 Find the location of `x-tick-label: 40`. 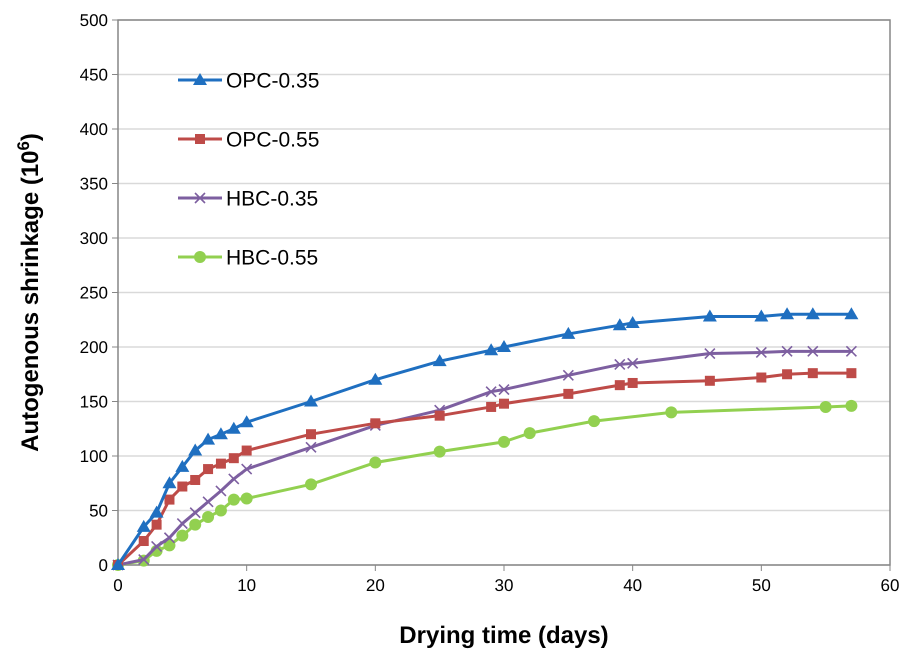

x-tick-label: 40 is located at coordinates (632, 585).